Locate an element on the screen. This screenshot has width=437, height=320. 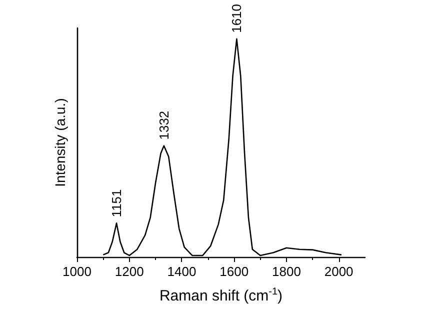
x-tick-label: 1800 is located at coordinates (286, 271).